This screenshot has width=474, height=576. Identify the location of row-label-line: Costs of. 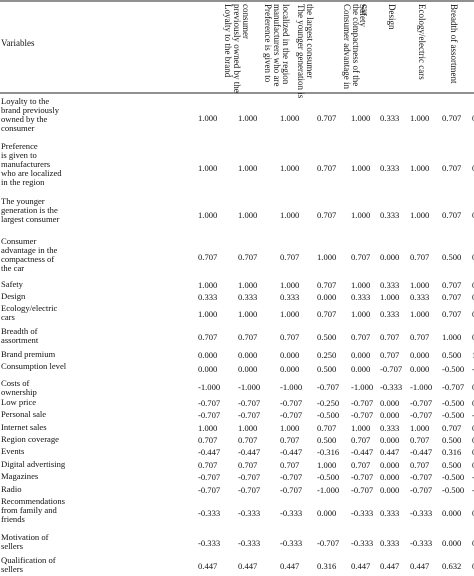
(15, 383).